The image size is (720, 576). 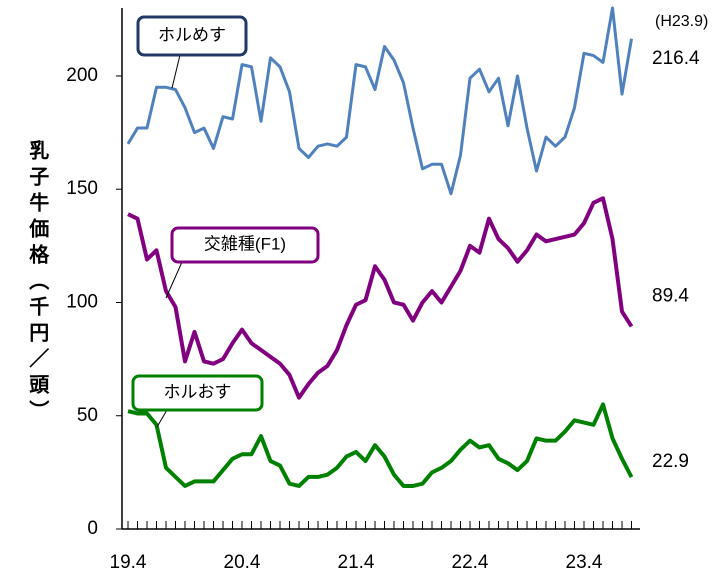 I want to click on legend-label: ホルおす, so click(x=198, y=391).